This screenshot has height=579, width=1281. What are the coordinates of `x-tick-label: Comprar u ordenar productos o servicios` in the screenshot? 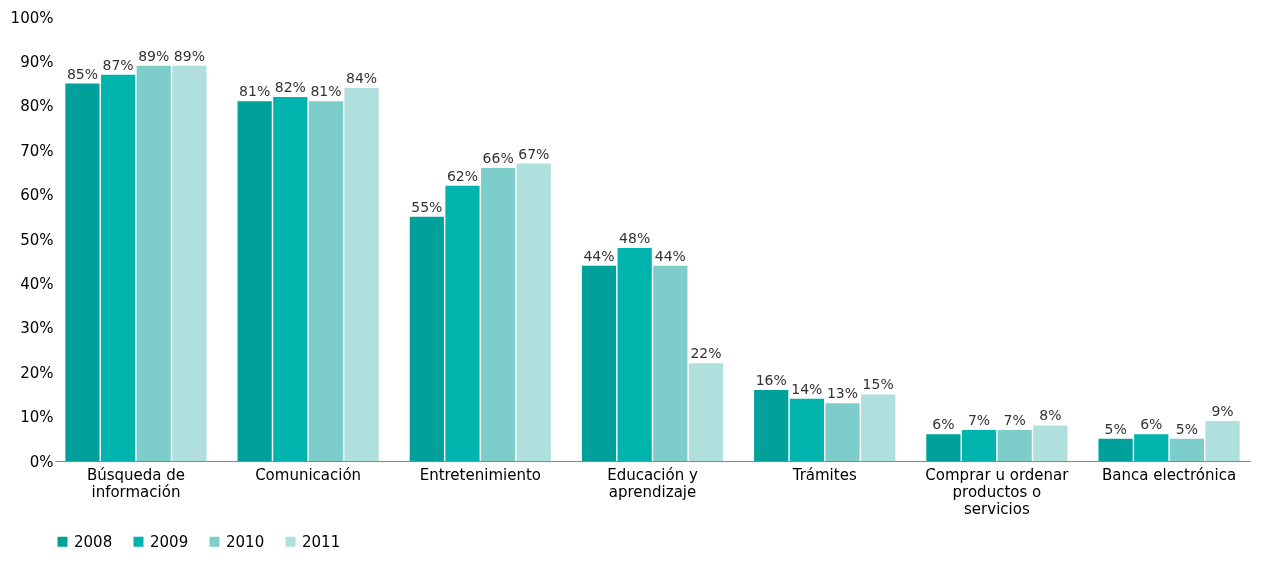 It's located at (997, 491).